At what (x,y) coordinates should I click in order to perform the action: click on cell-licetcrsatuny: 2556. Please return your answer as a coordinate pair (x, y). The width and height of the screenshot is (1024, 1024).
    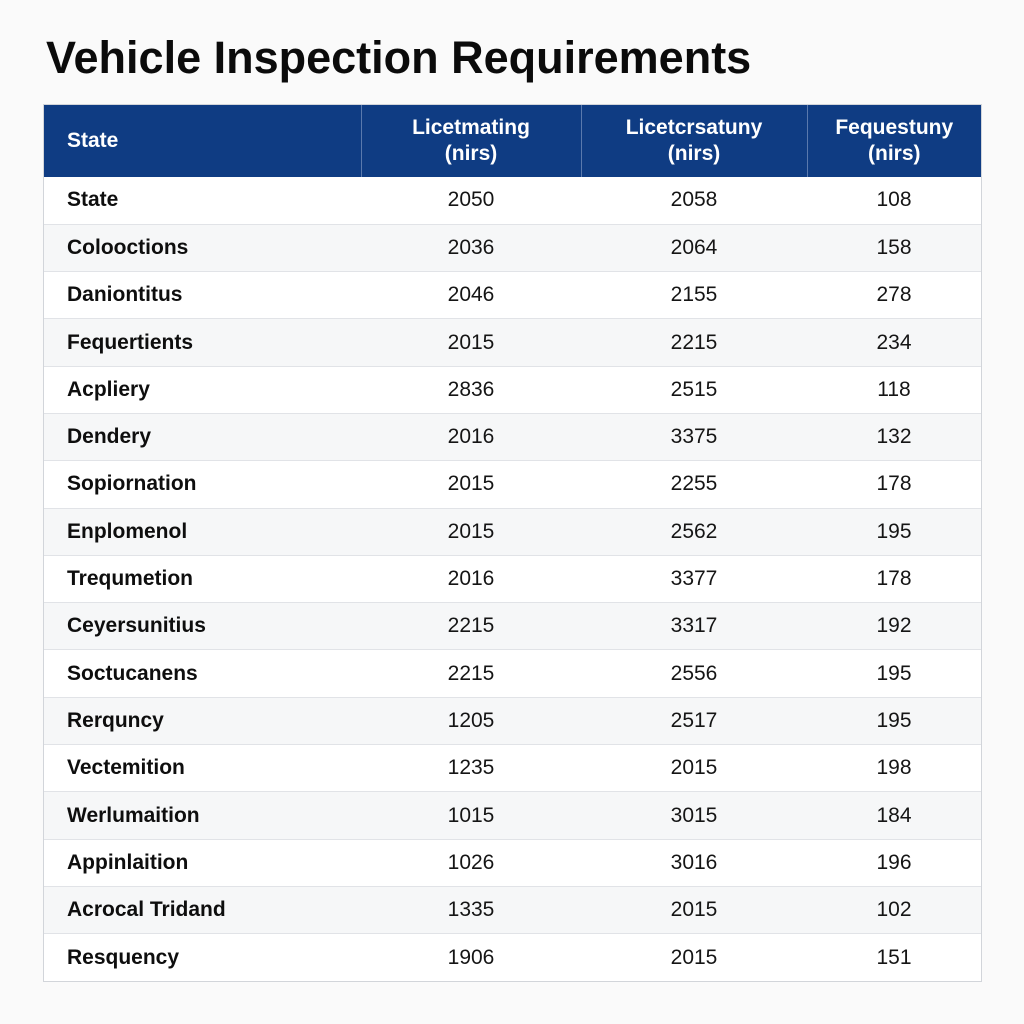
    Looking at the image, I should click on (694, 673).